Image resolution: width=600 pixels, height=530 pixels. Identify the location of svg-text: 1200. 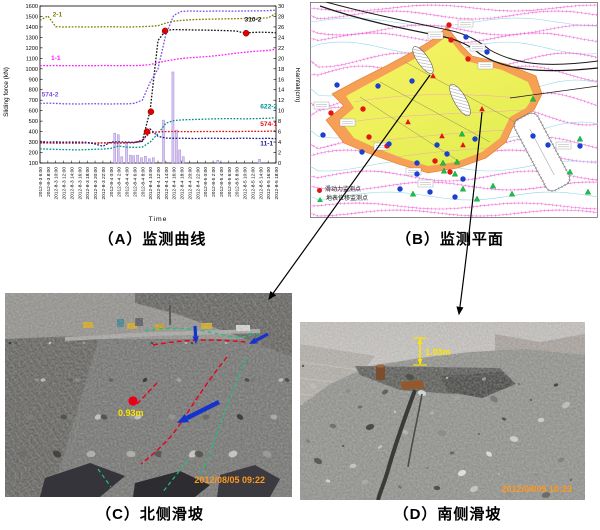
(32, 49).